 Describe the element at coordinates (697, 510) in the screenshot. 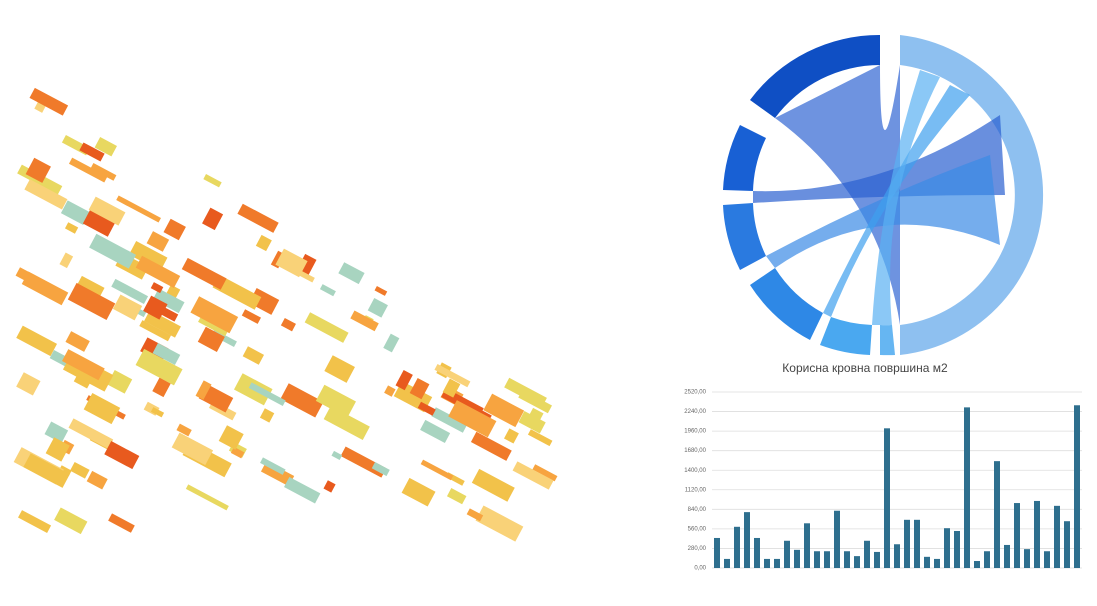

I see `y-tick-label: 840,00` at that location.